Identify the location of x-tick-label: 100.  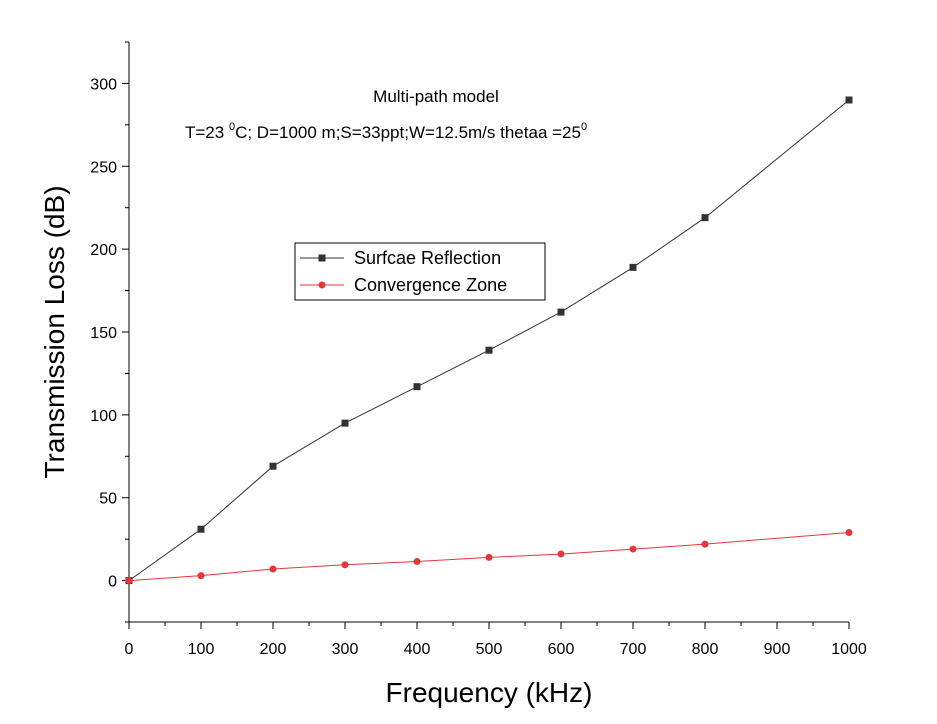
(201, 649).